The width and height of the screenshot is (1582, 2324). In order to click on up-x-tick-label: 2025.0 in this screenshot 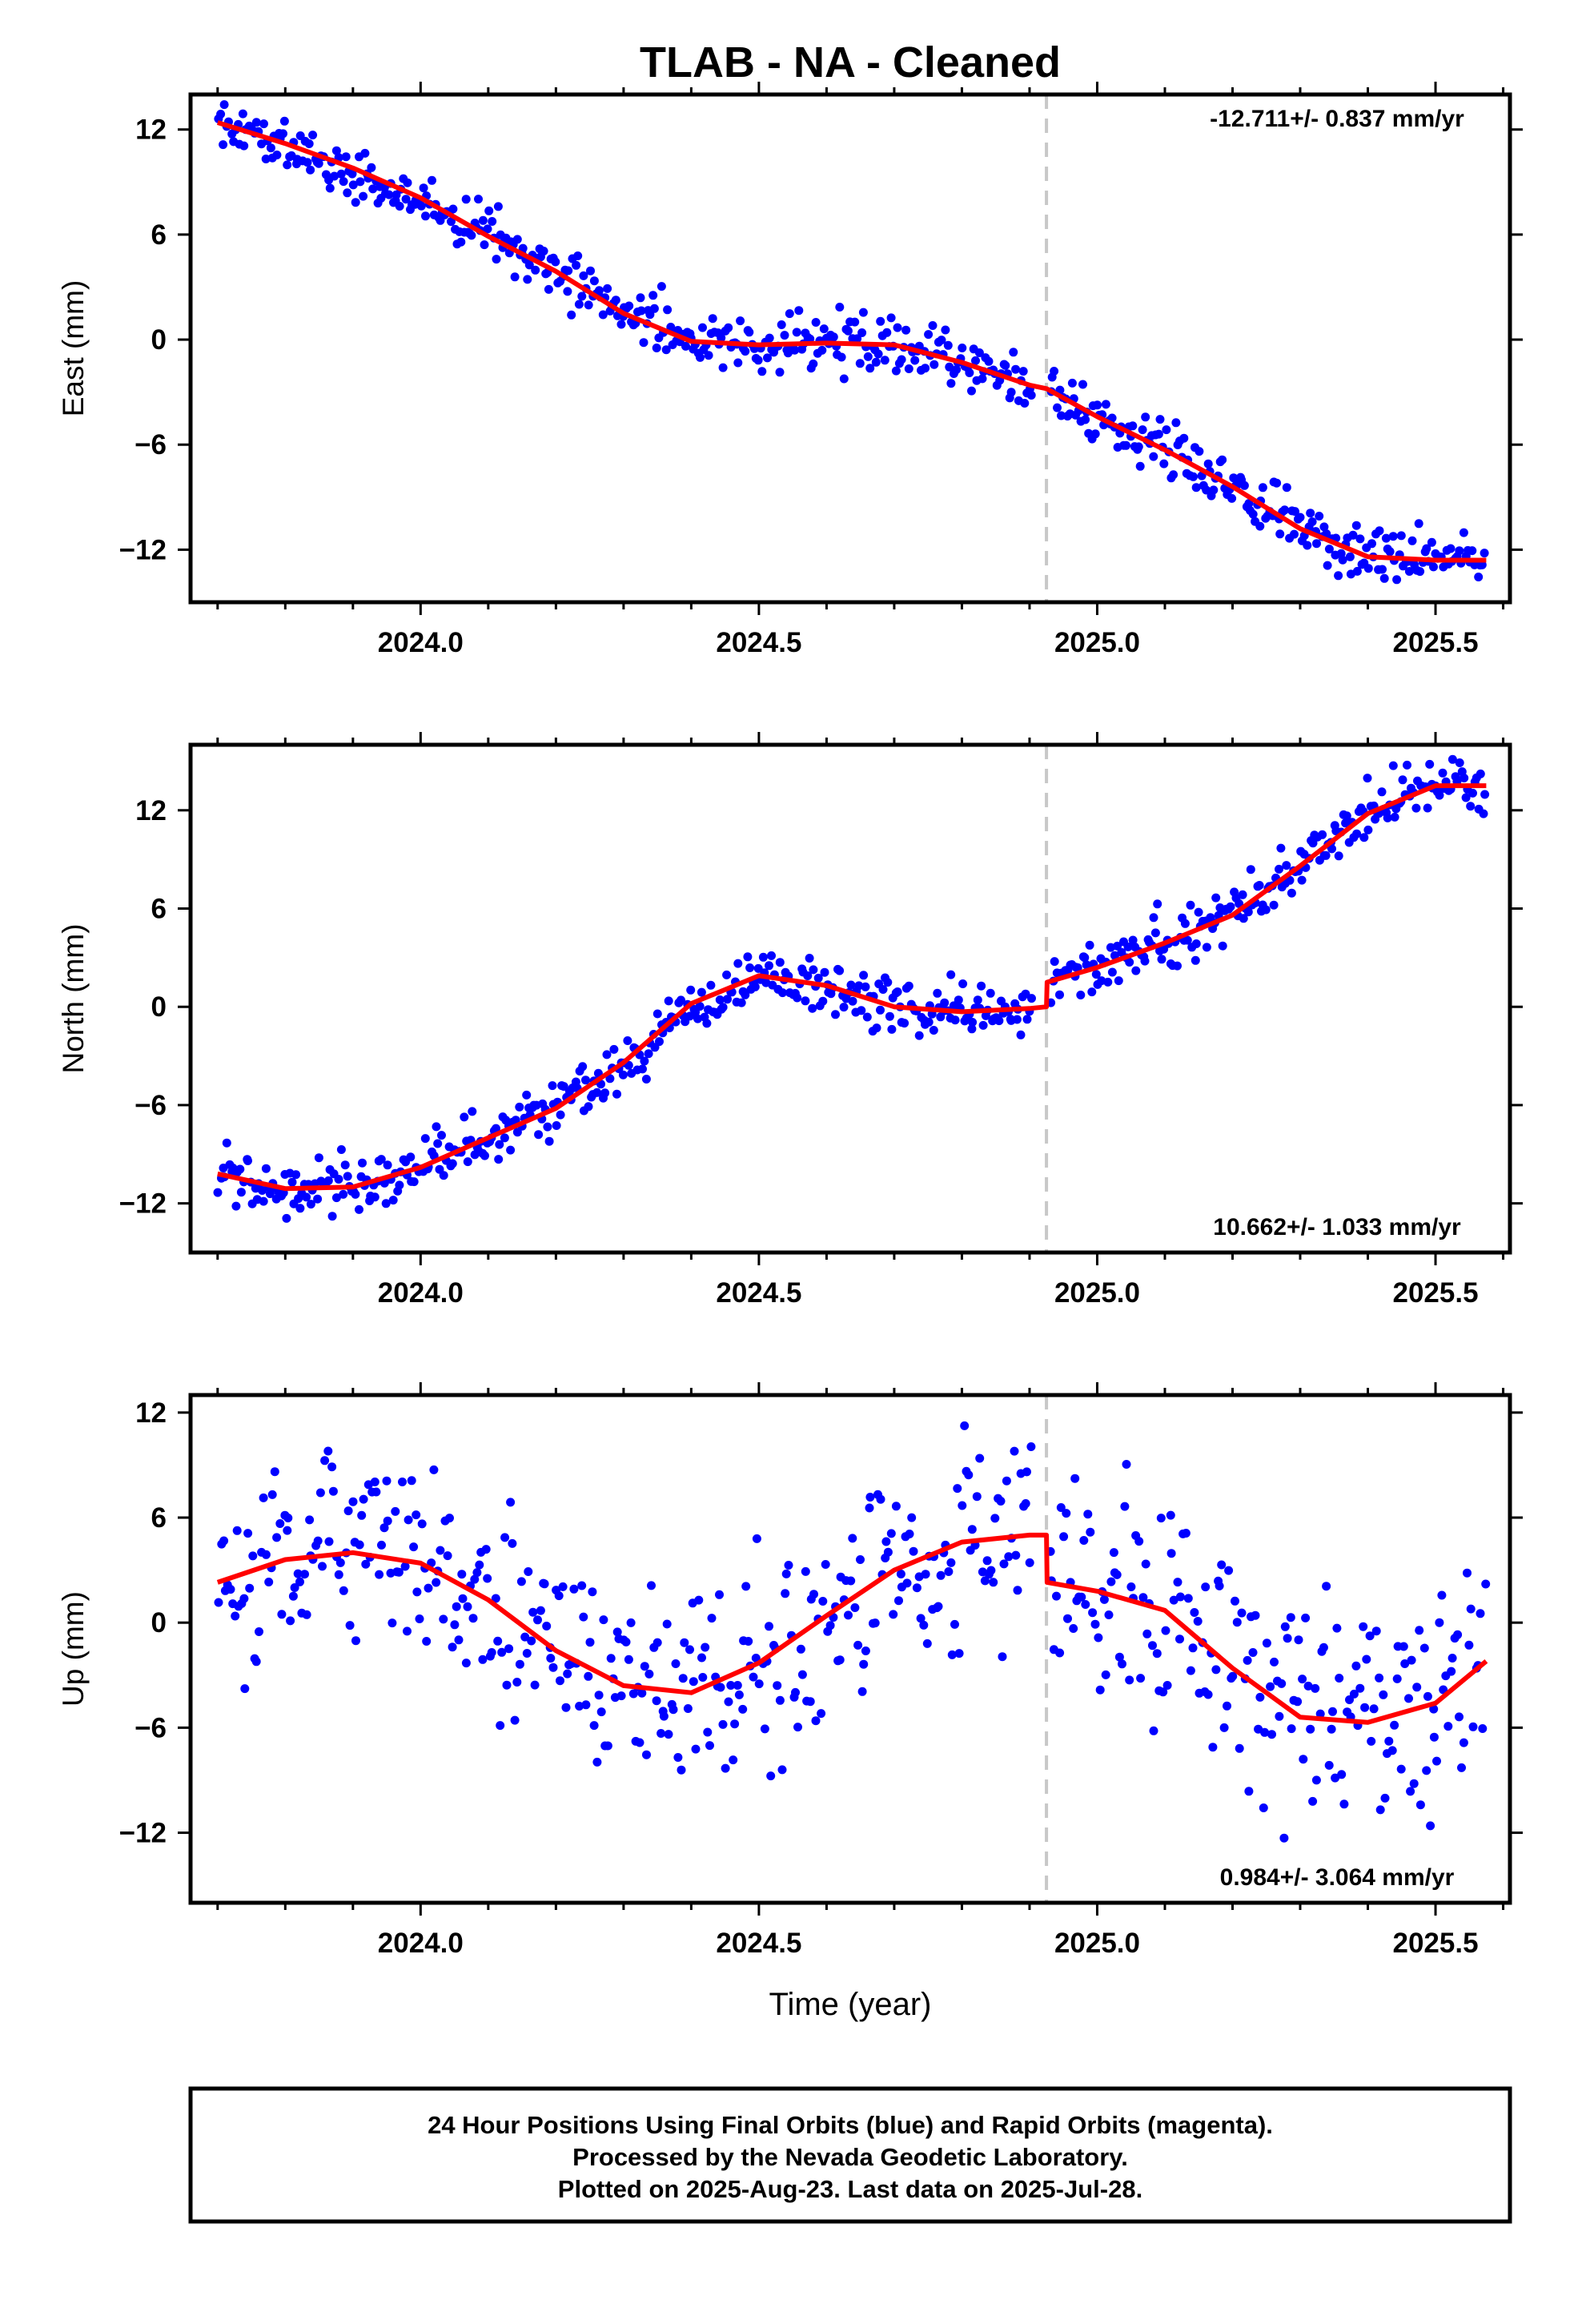, I will do `click(1097, 1943)`.